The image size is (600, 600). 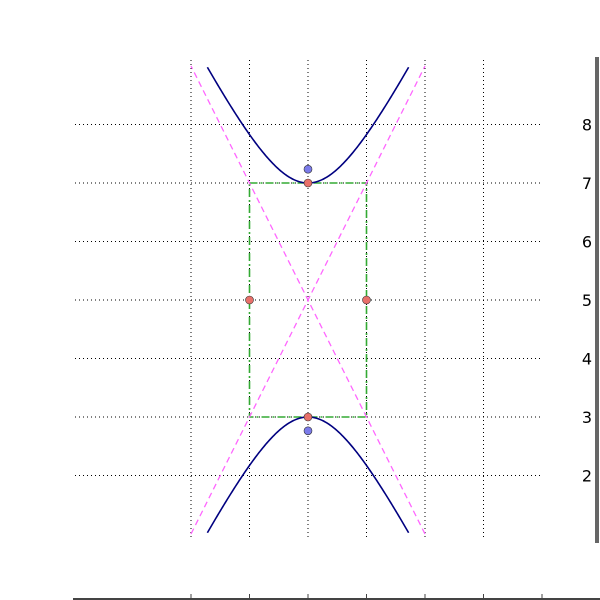 I want to click on marked-points, so click(x=308, y=300).